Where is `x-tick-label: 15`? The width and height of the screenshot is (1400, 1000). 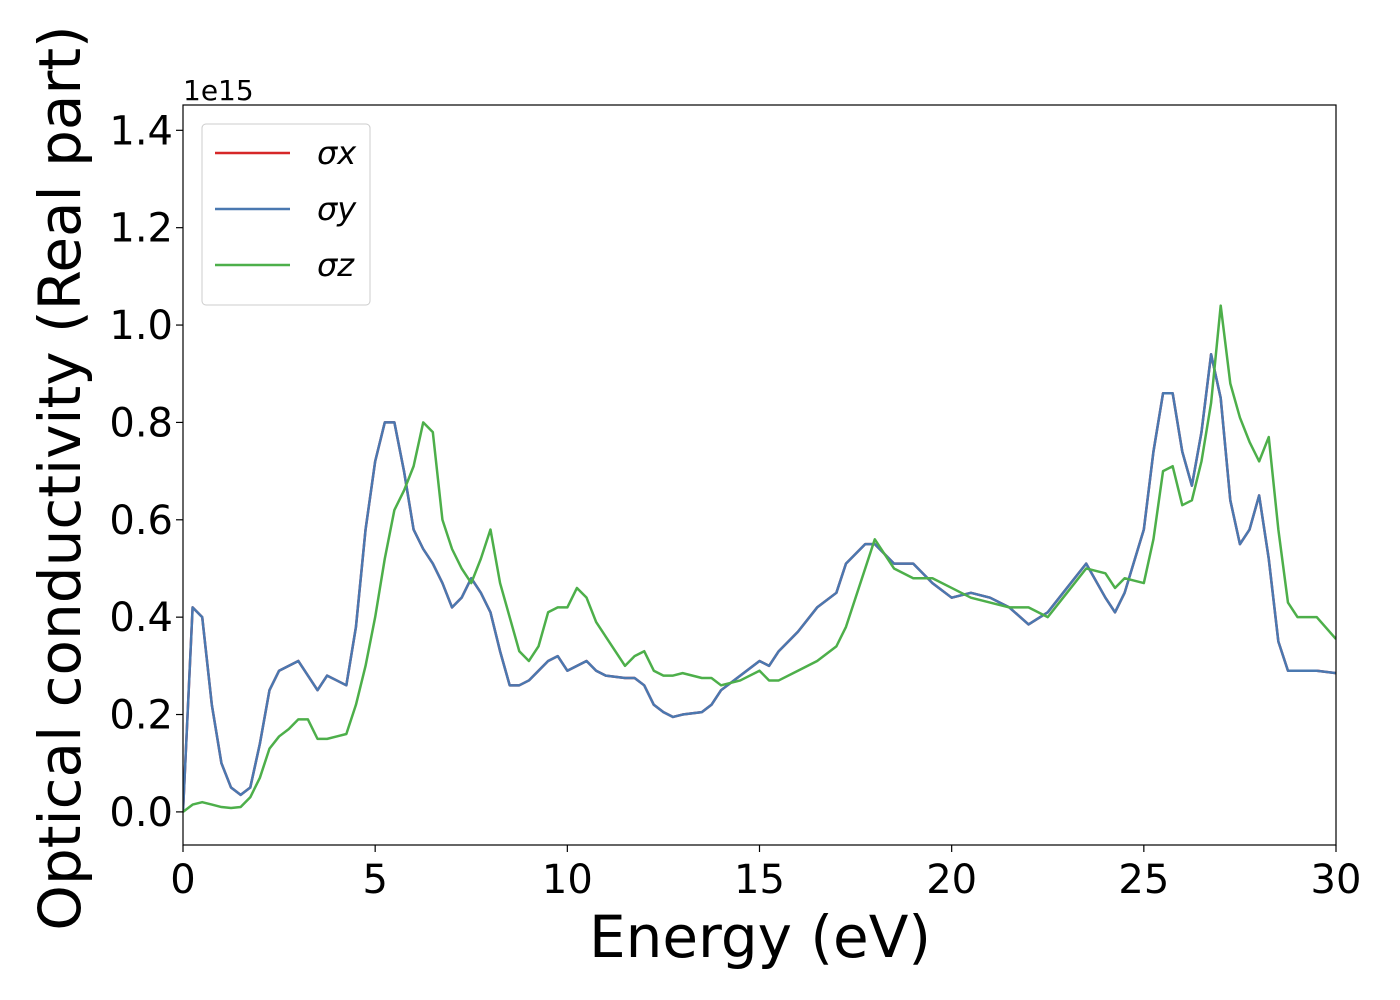 x-tick-label: 15 is located at coordinates (759, 880).